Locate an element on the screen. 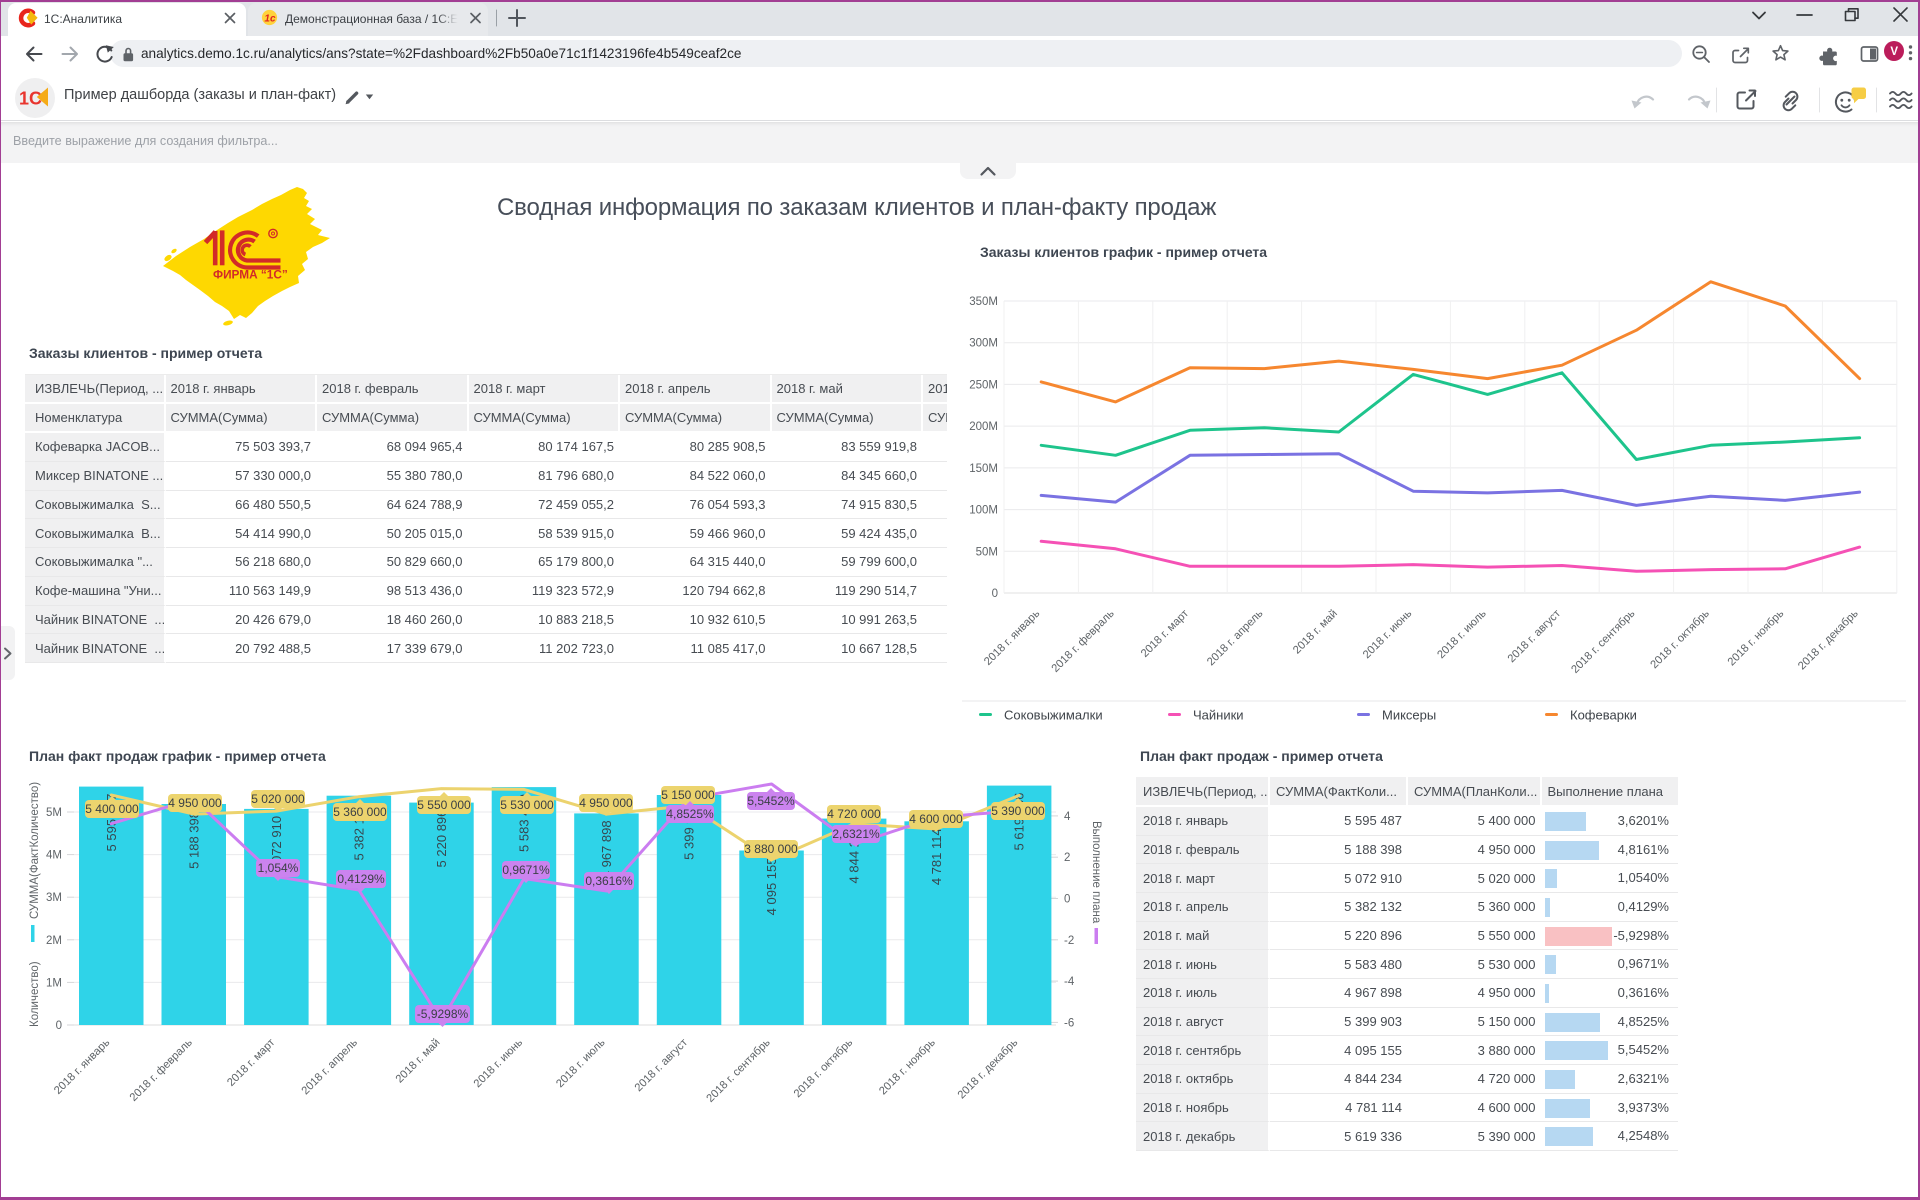  svg-text: -4 is located at coordinates (1069, 982).